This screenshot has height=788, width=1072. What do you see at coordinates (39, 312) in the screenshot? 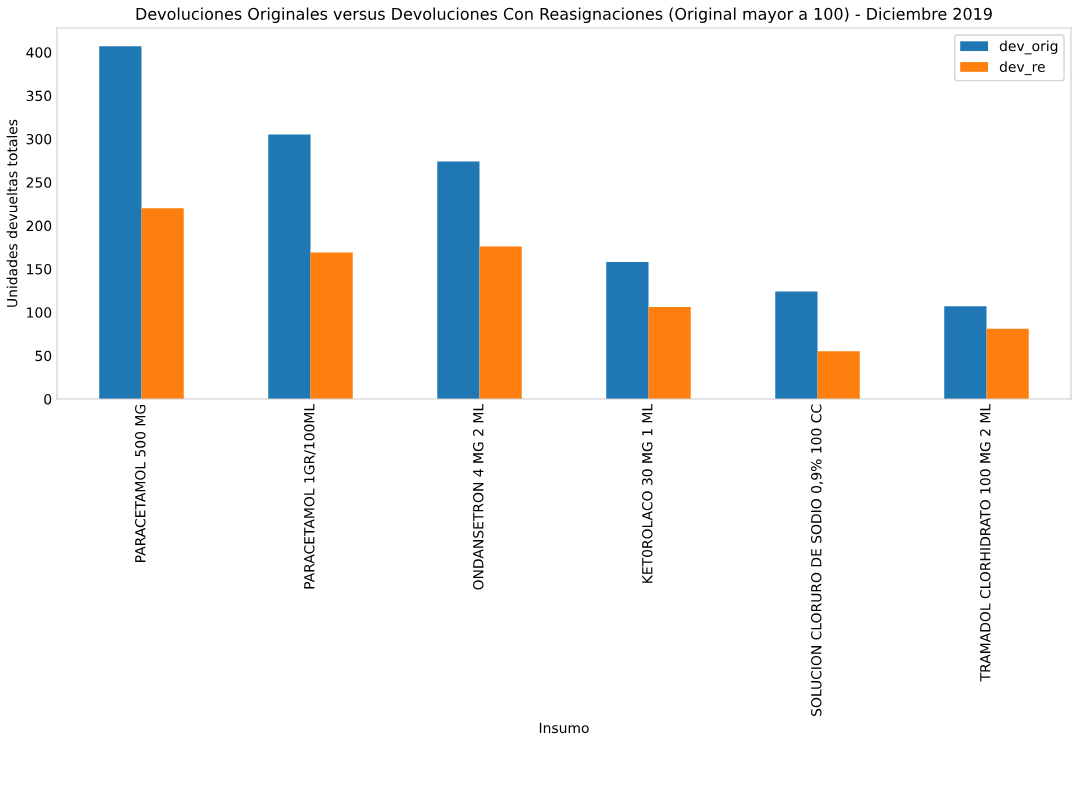
I see `y-tick-label: 100` at bounding box center [39, 312].